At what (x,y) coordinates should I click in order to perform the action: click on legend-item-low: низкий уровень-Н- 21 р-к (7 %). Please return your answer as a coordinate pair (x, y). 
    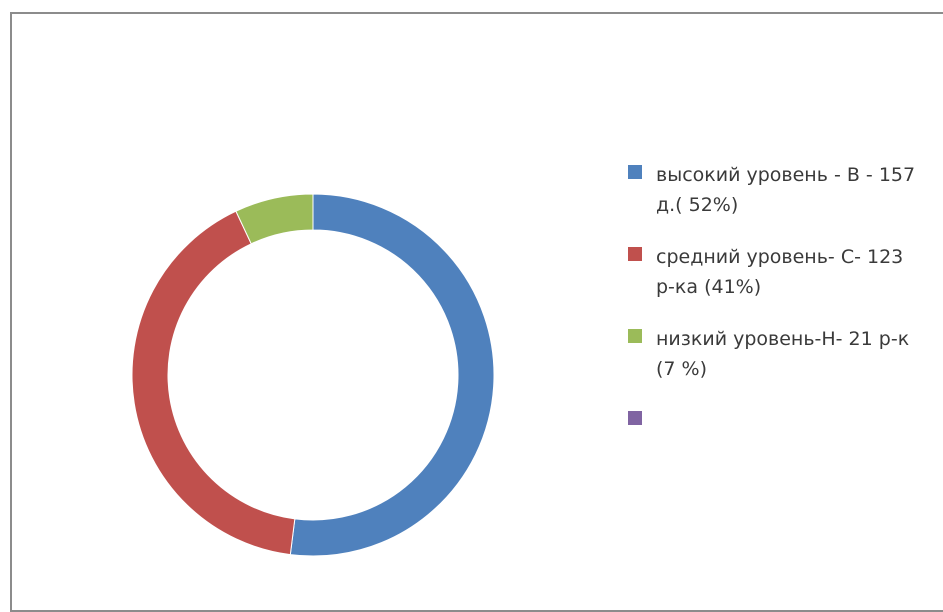
    Looking at the image, I should click on (778, 354).